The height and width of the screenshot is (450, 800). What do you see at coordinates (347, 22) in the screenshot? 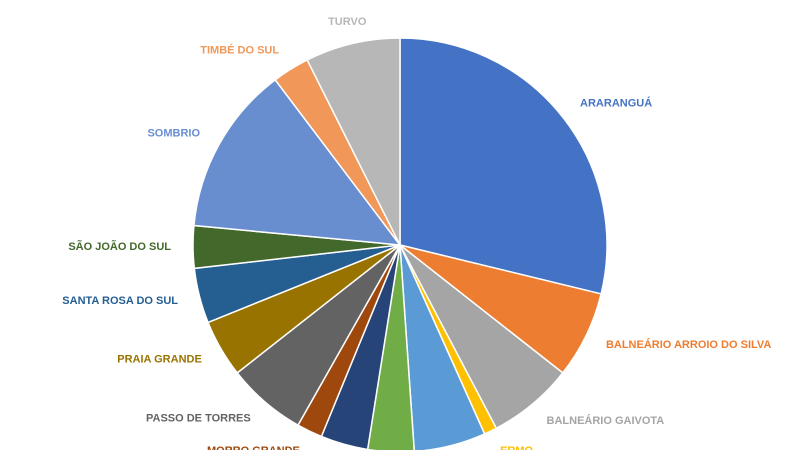
I see `slice-label: TURVO` at bounding box center [347, 22].